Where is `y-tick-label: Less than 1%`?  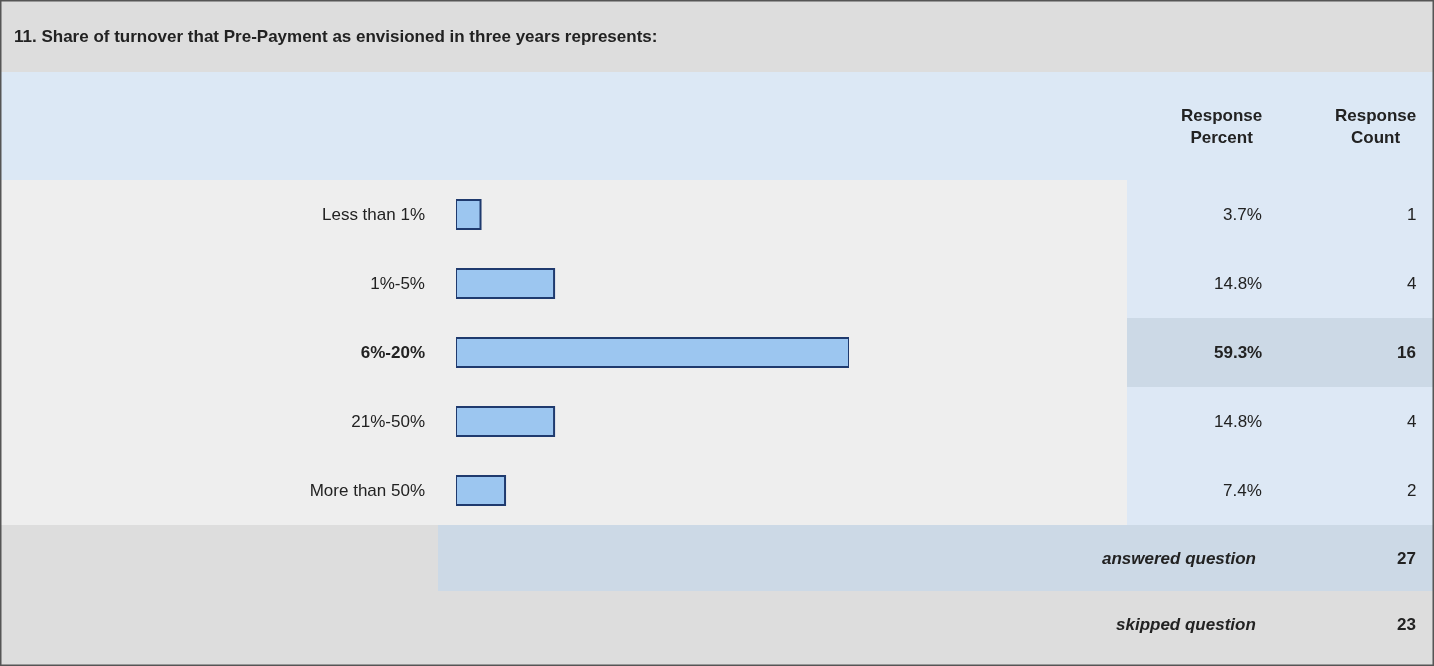
y-tick-label: Less than 1% is located at coordinates (373, 215).